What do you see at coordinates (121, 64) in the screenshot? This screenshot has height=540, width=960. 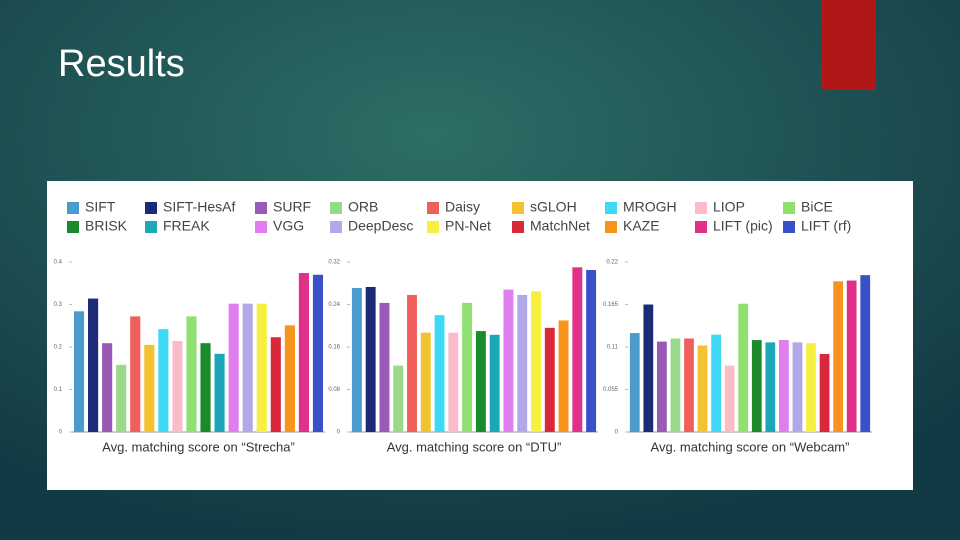 I see `slide-title: Results` at bounding box center [121, 64].